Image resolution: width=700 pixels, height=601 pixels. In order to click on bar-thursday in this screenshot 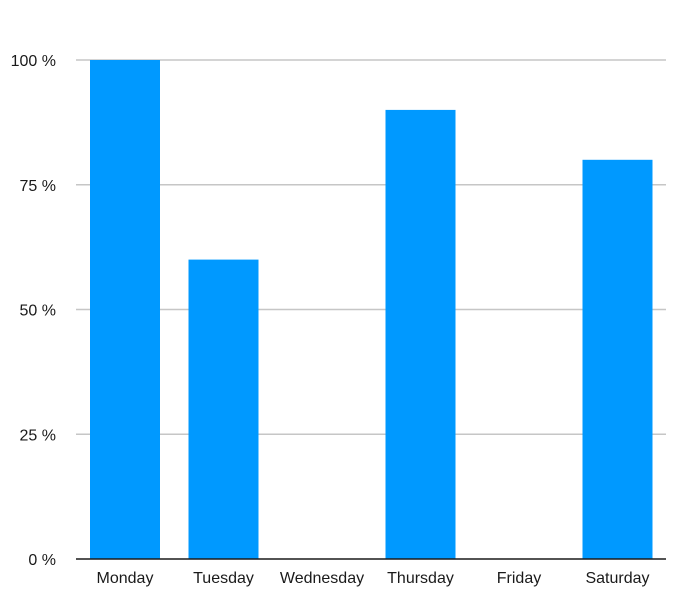, I will do `click(420, 334)`.